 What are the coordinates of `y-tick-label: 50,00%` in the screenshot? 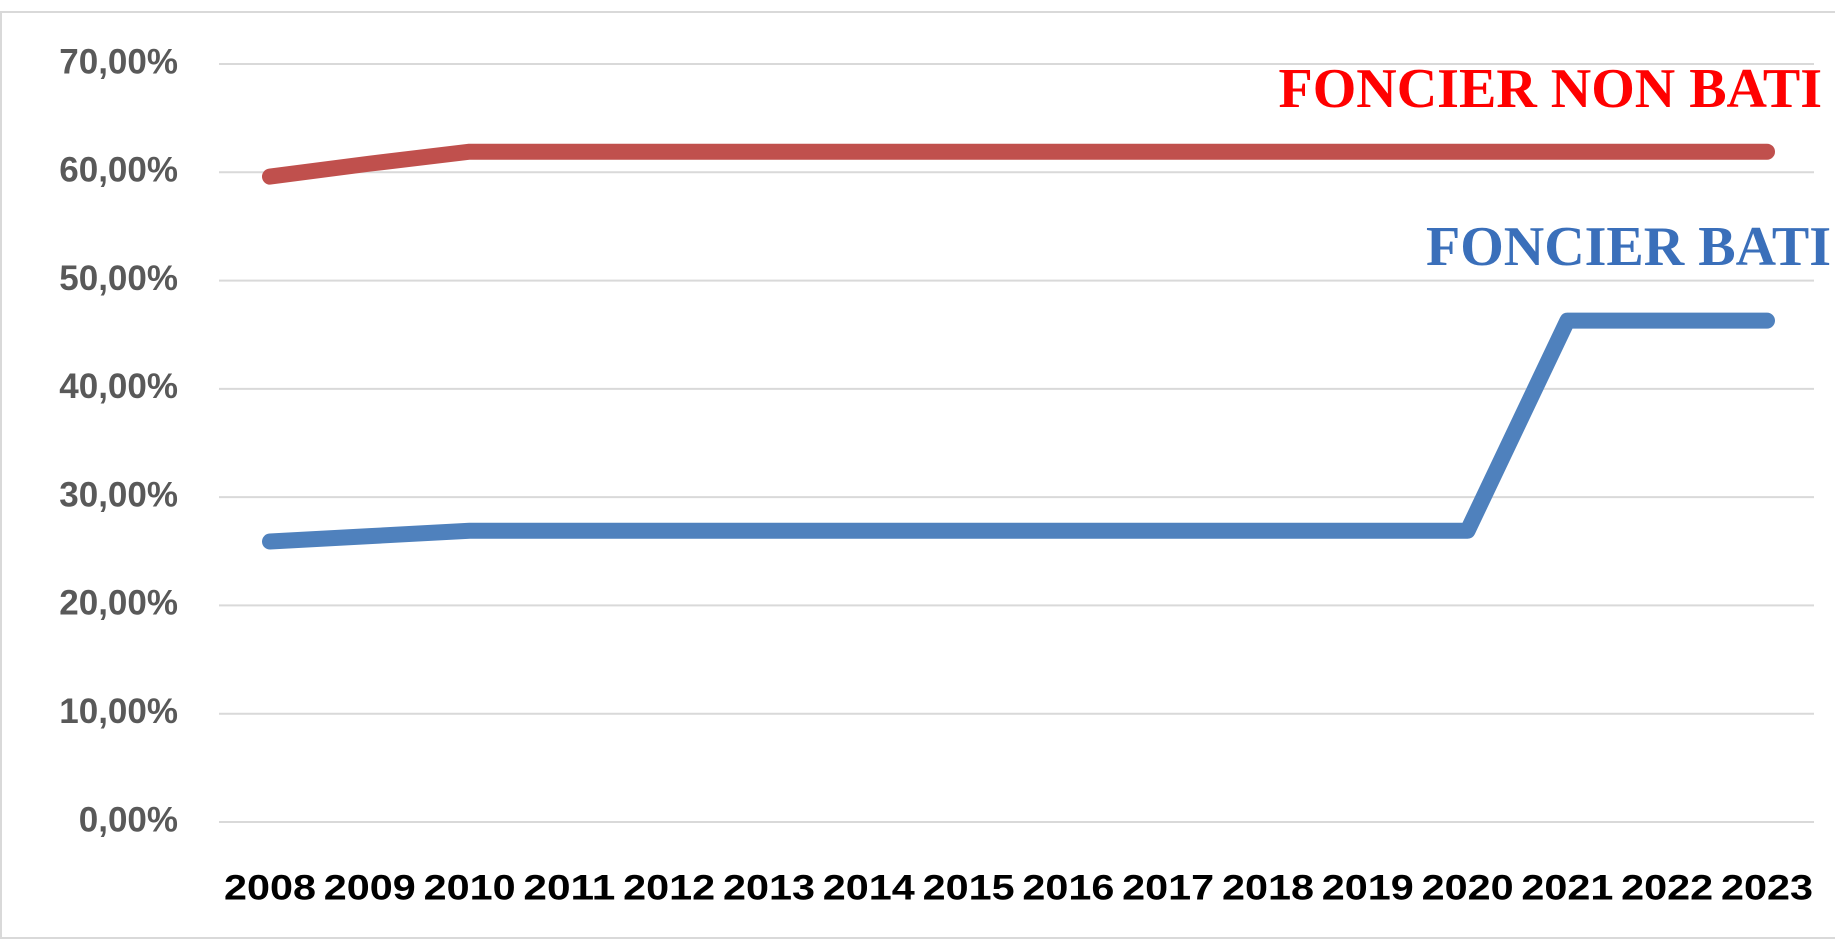 It's located at (118, 278).